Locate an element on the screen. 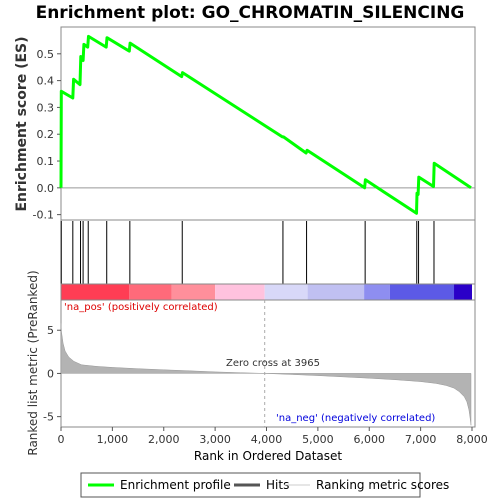  x-tick-label: 6,000 is located at coordinates (370, 439).